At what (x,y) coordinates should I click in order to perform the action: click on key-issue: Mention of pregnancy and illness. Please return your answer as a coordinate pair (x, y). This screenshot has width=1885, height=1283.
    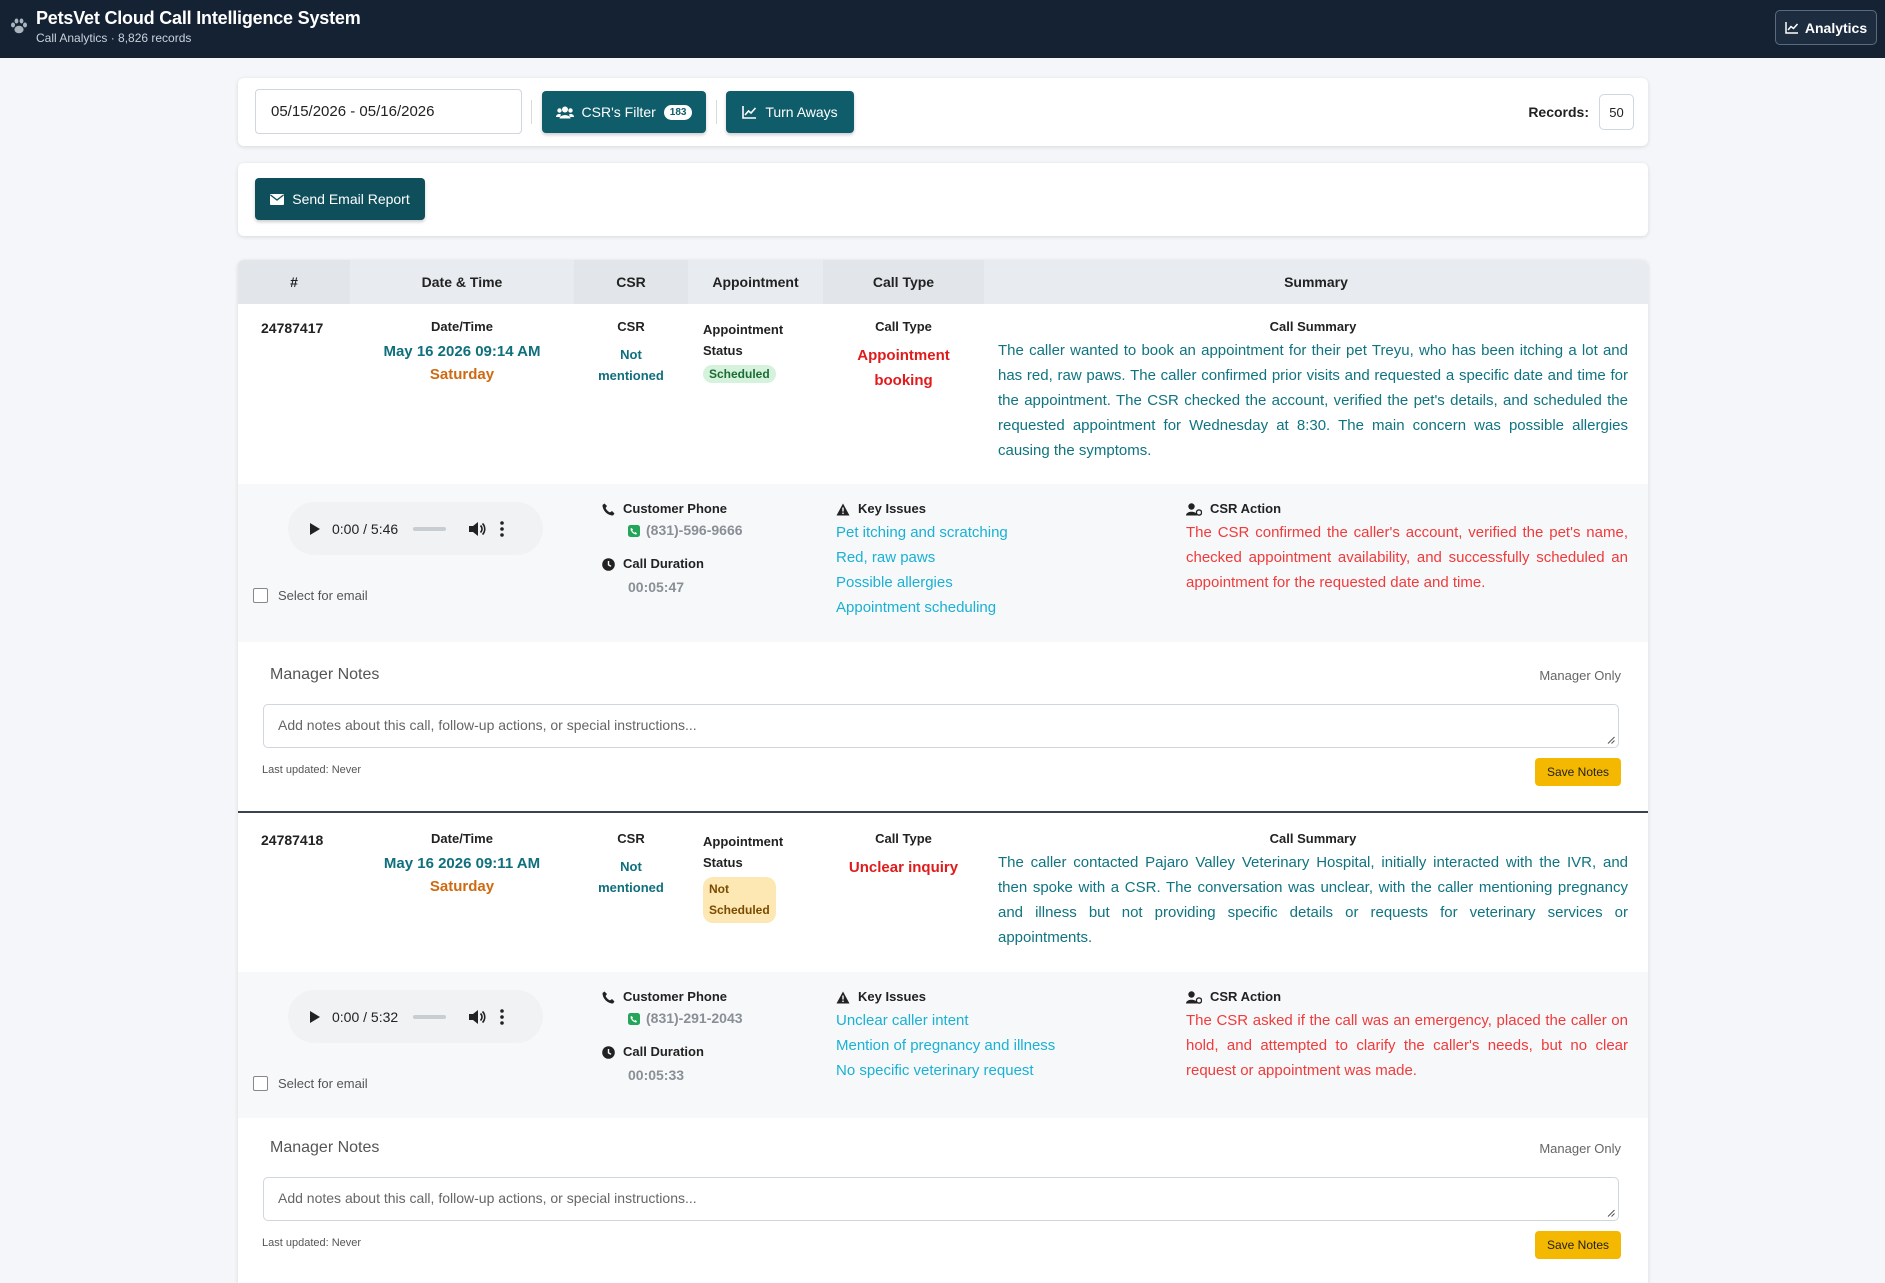
    Looking at the image, I should click on (946, 1046).